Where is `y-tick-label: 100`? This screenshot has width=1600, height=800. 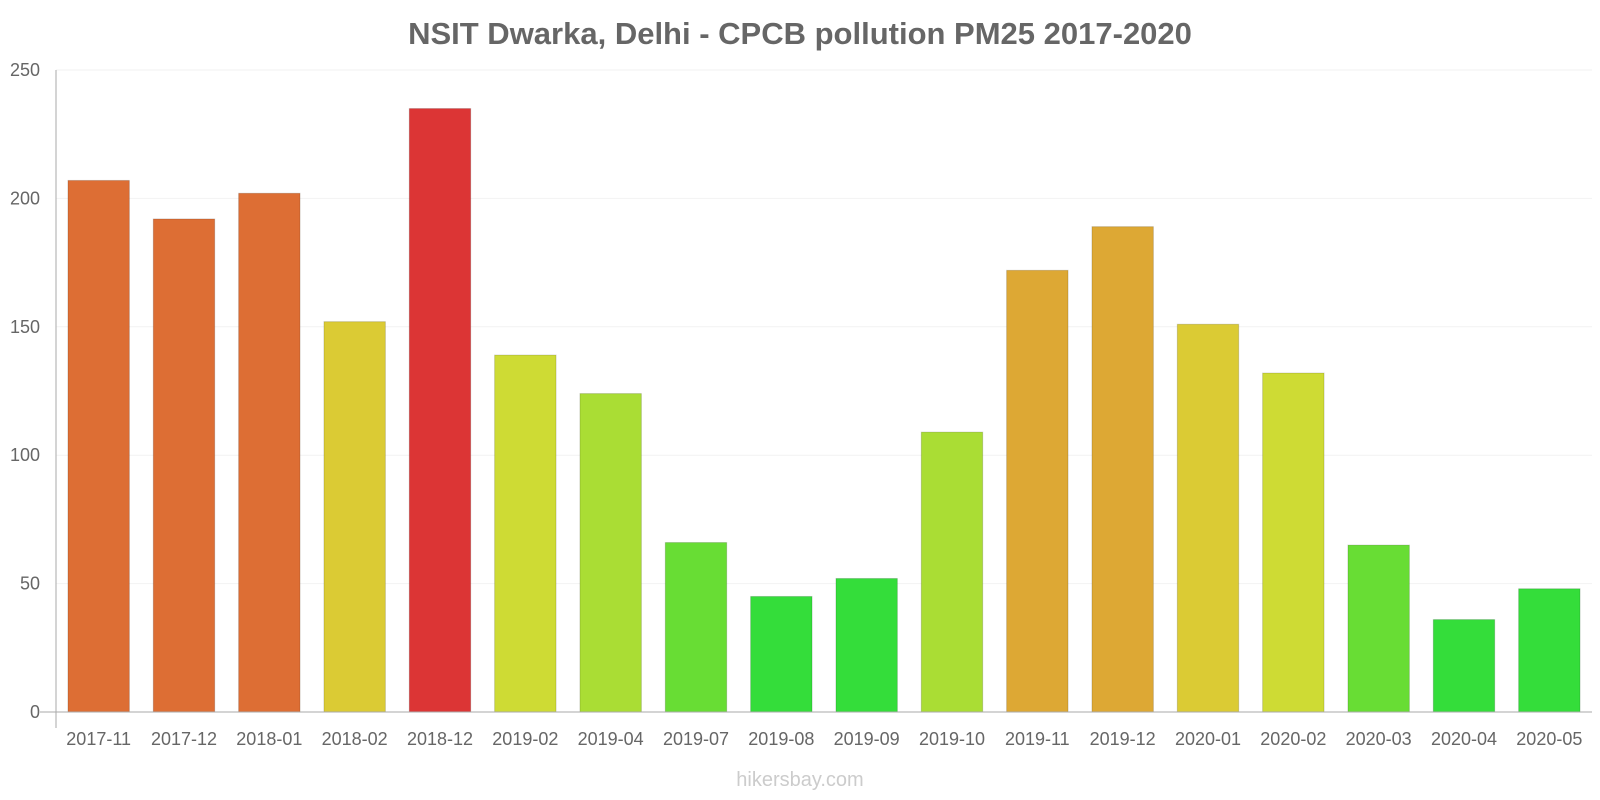 y-tick-label: 100 is located at coordinates (25, 455).